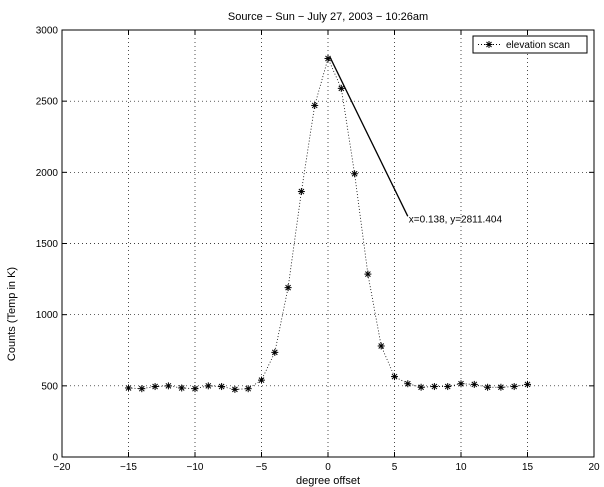  What do you see at coordinates (538, 45) in the screenshot?
I see `legend-entry-elevation-scan: elevation scan` at bounding box center [538, 45].